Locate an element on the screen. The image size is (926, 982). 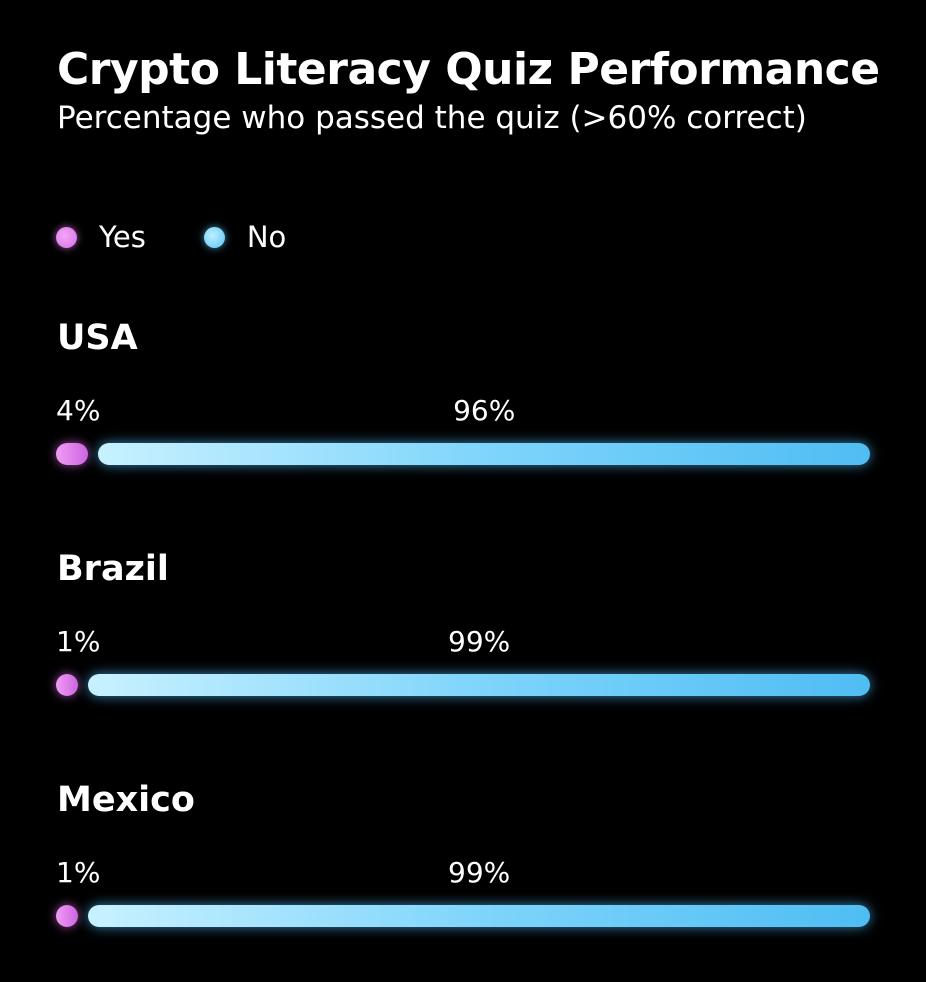
value-label-no-usa: 96% is located at coordinates (484, 410).